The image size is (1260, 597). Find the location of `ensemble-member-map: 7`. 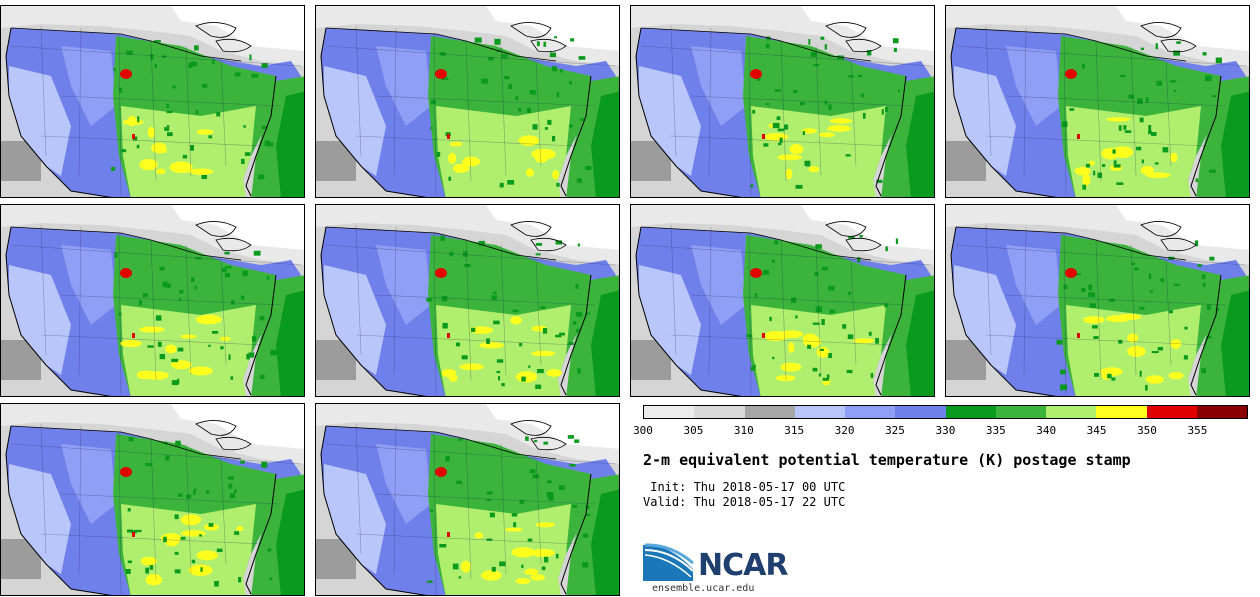

ensemble-member-map: 7 is located at coordinates (782, 300).